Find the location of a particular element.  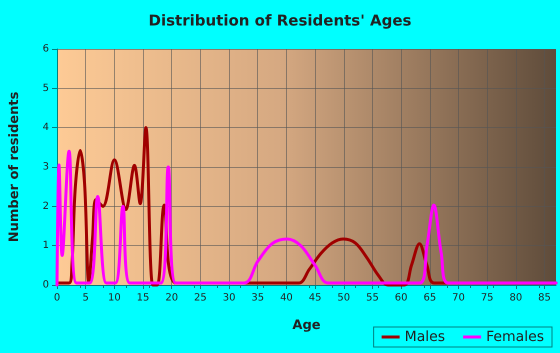

x-tick-label: 65 is located at coordinates (429, 298).